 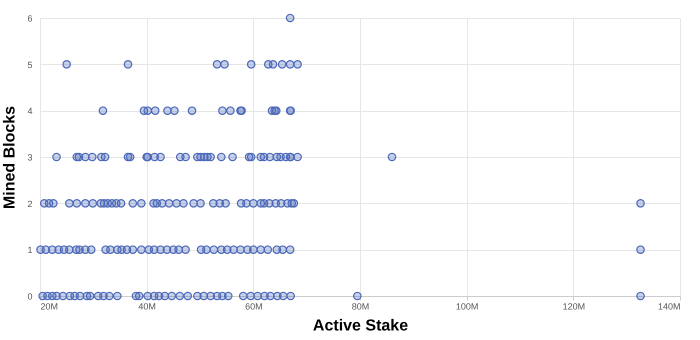 What do you see at coordinates (49, 307) in the screenshot?
I see `x-tick-label: 20M` at bounding box center [49, 307].